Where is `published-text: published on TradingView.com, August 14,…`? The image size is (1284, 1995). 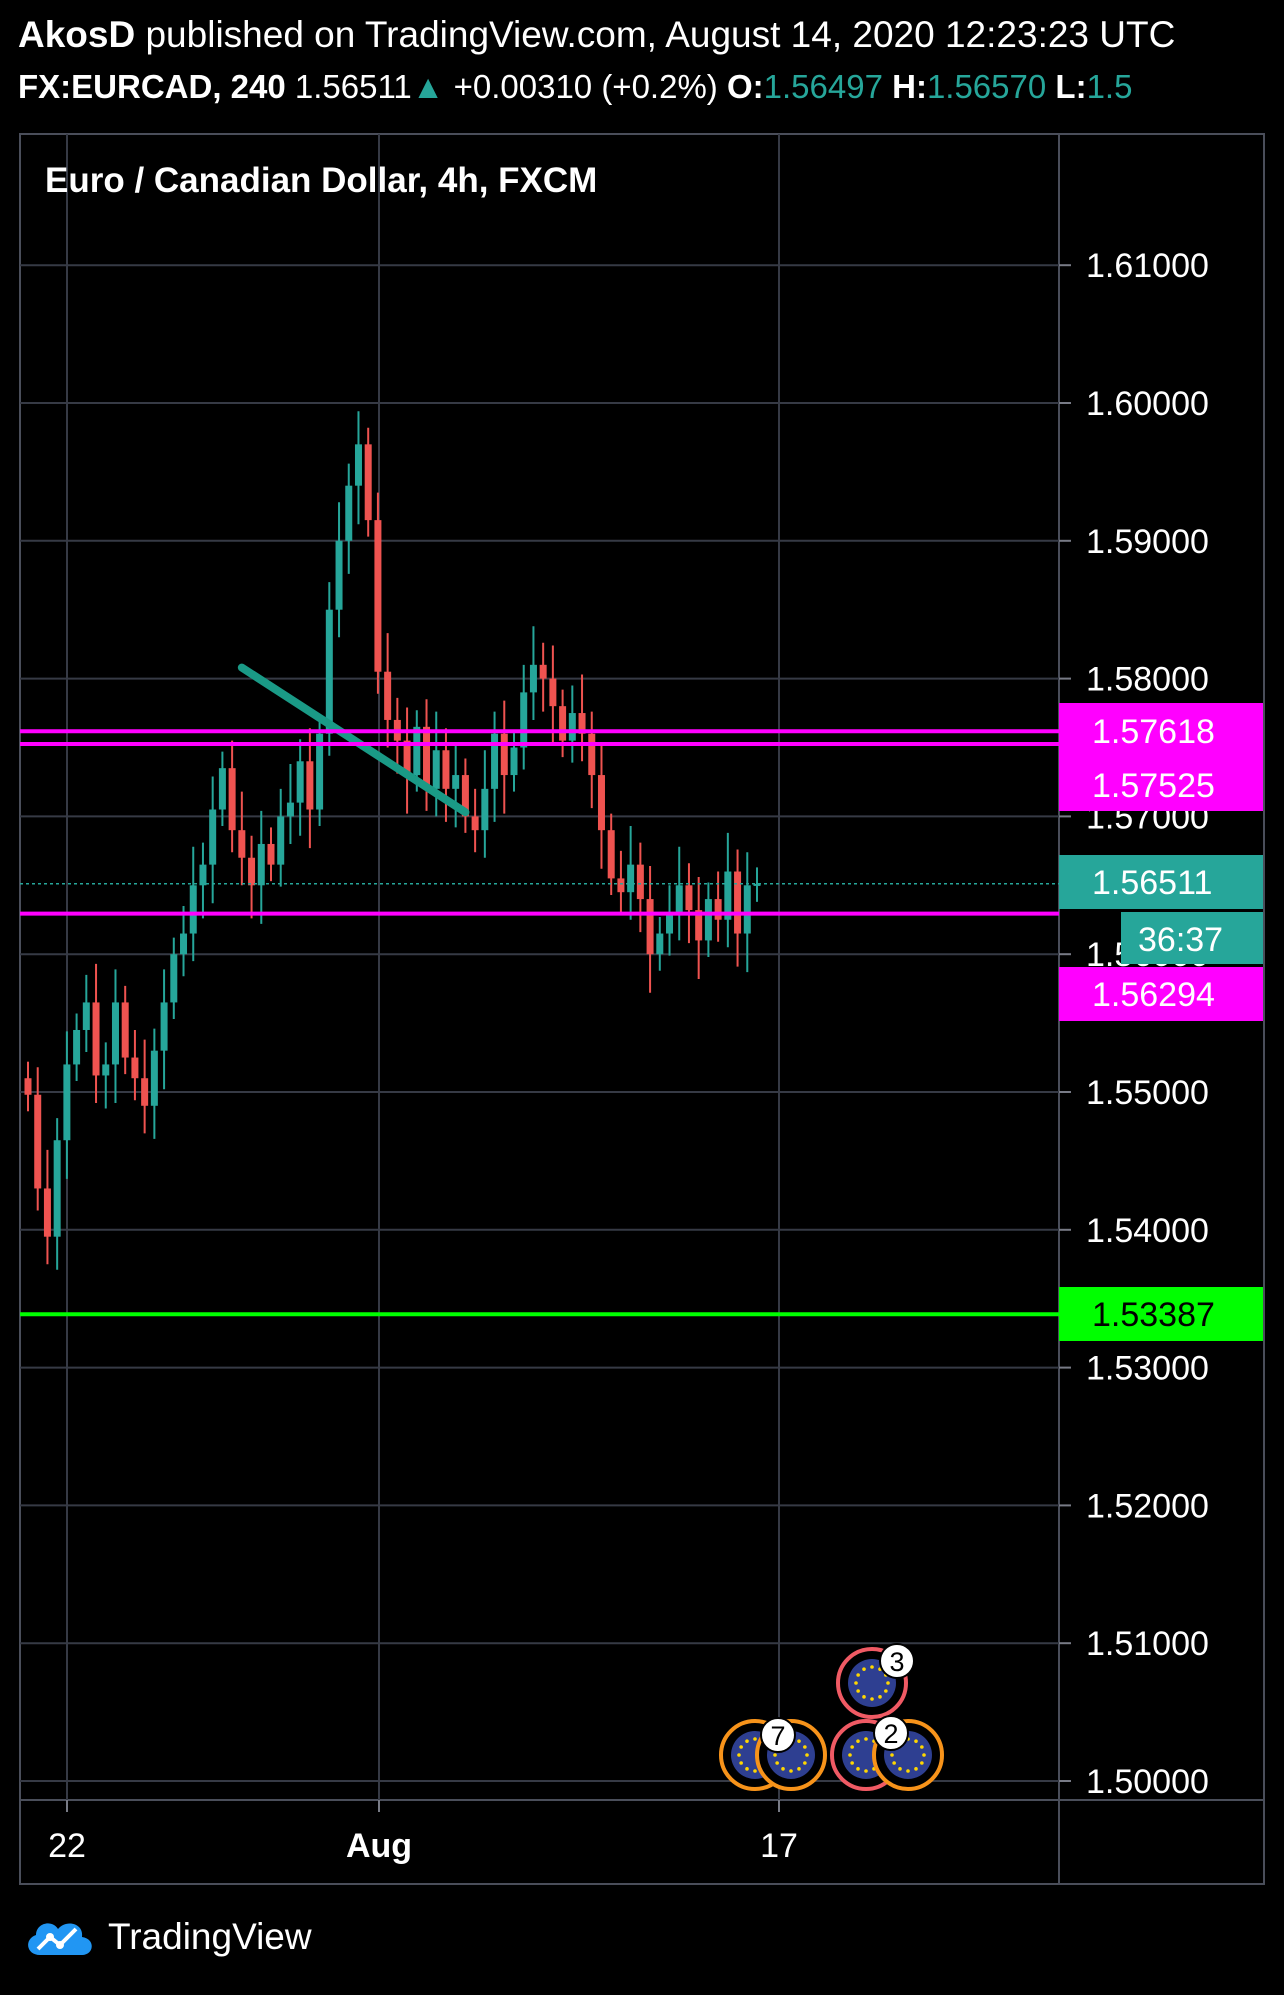 published-text: published on TradingView.com, August 14,… is located at coordinates (660, 34).